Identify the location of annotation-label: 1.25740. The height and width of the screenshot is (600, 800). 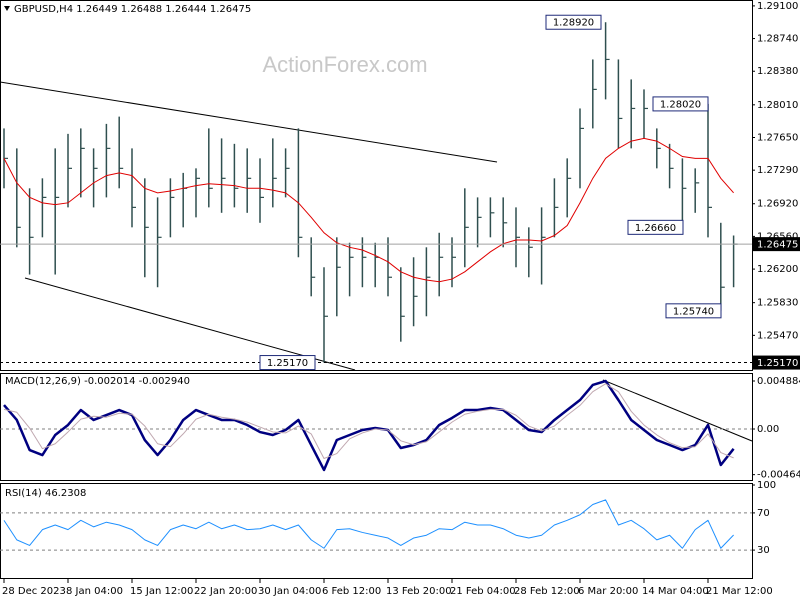
(693, 311).